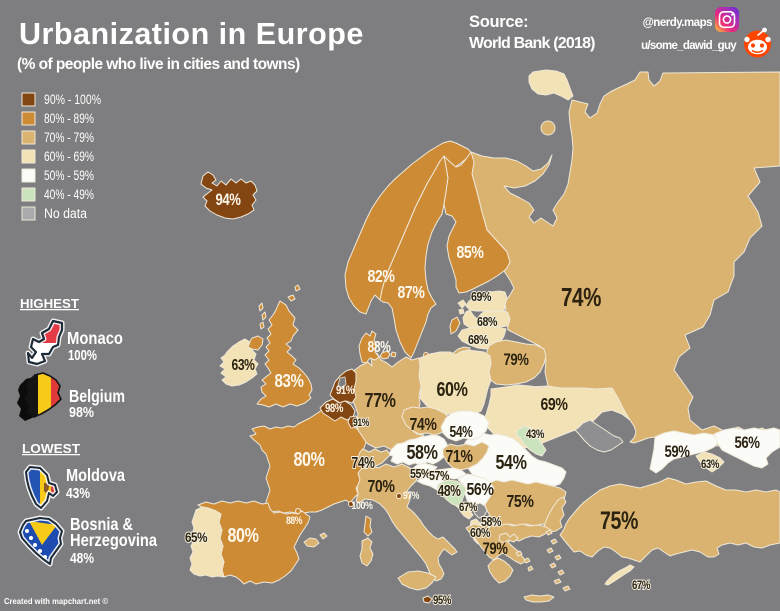 The image size is (780, 611). What do you see at coordinates (191, 34) in the screenshot?
I see `svg-text: Urbanization in Europe` at bounding box center [191, 34].